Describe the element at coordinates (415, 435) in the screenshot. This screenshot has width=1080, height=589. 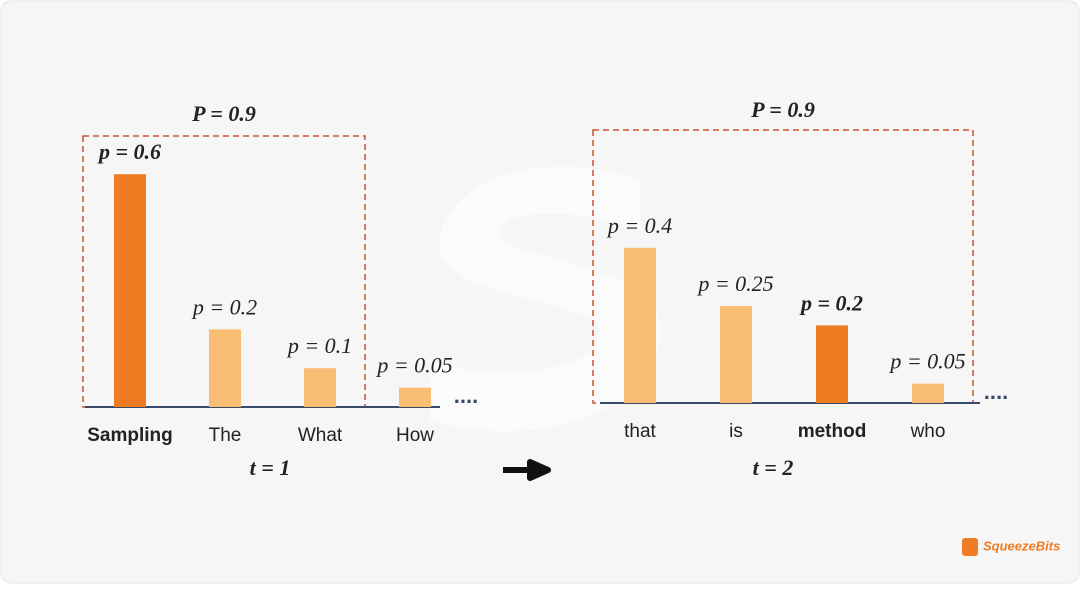
I see `category-label: How` at that location.